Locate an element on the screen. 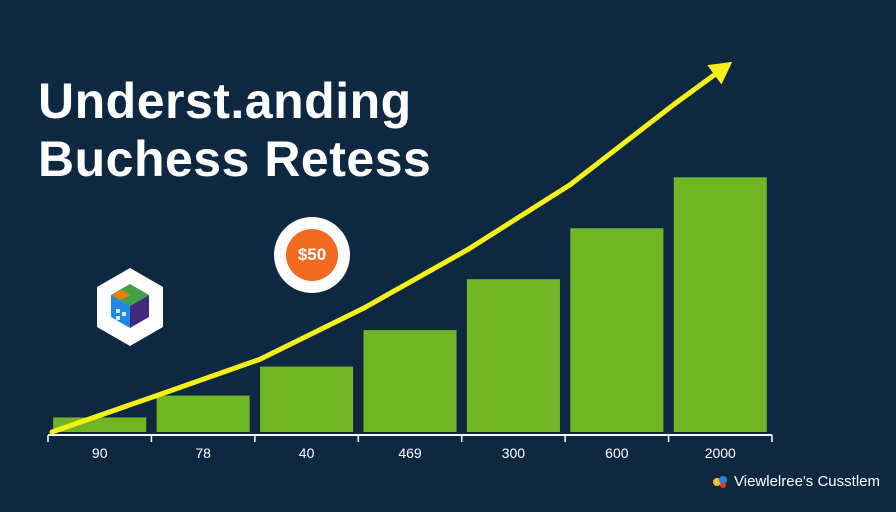 The width and height of the screenshot is (896, 512). x-tick-label-6: 2000 is located at coordinates (720, 453).